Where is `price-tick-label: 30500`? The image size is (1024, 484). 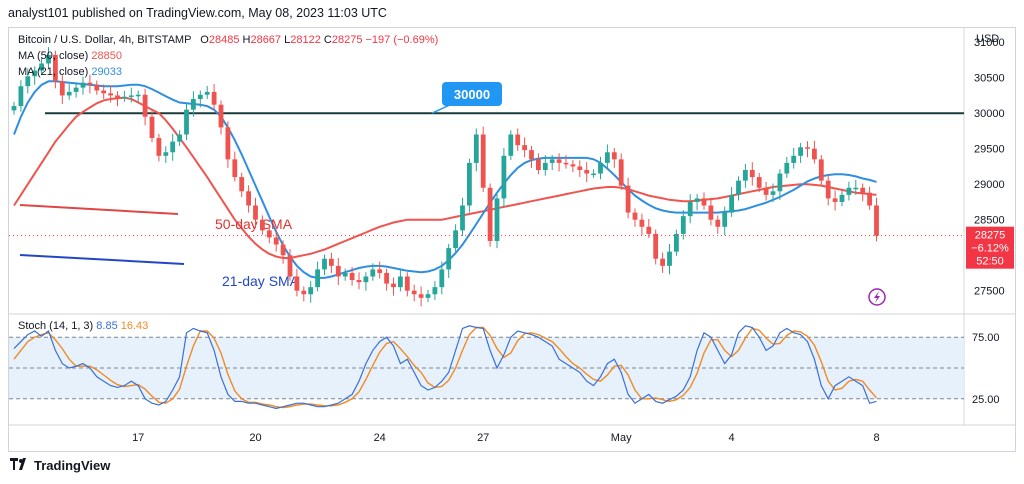 price-tick-label: 30500 is located at coordinates (989, 79).